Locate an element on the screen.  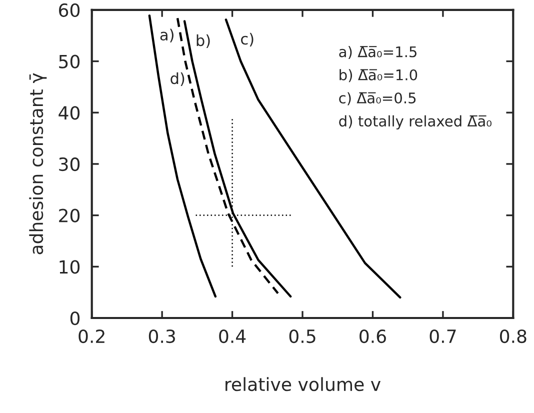
annotation: d) totally relaxed Δ̅a̅₀ is located at coordinates (415, 122).